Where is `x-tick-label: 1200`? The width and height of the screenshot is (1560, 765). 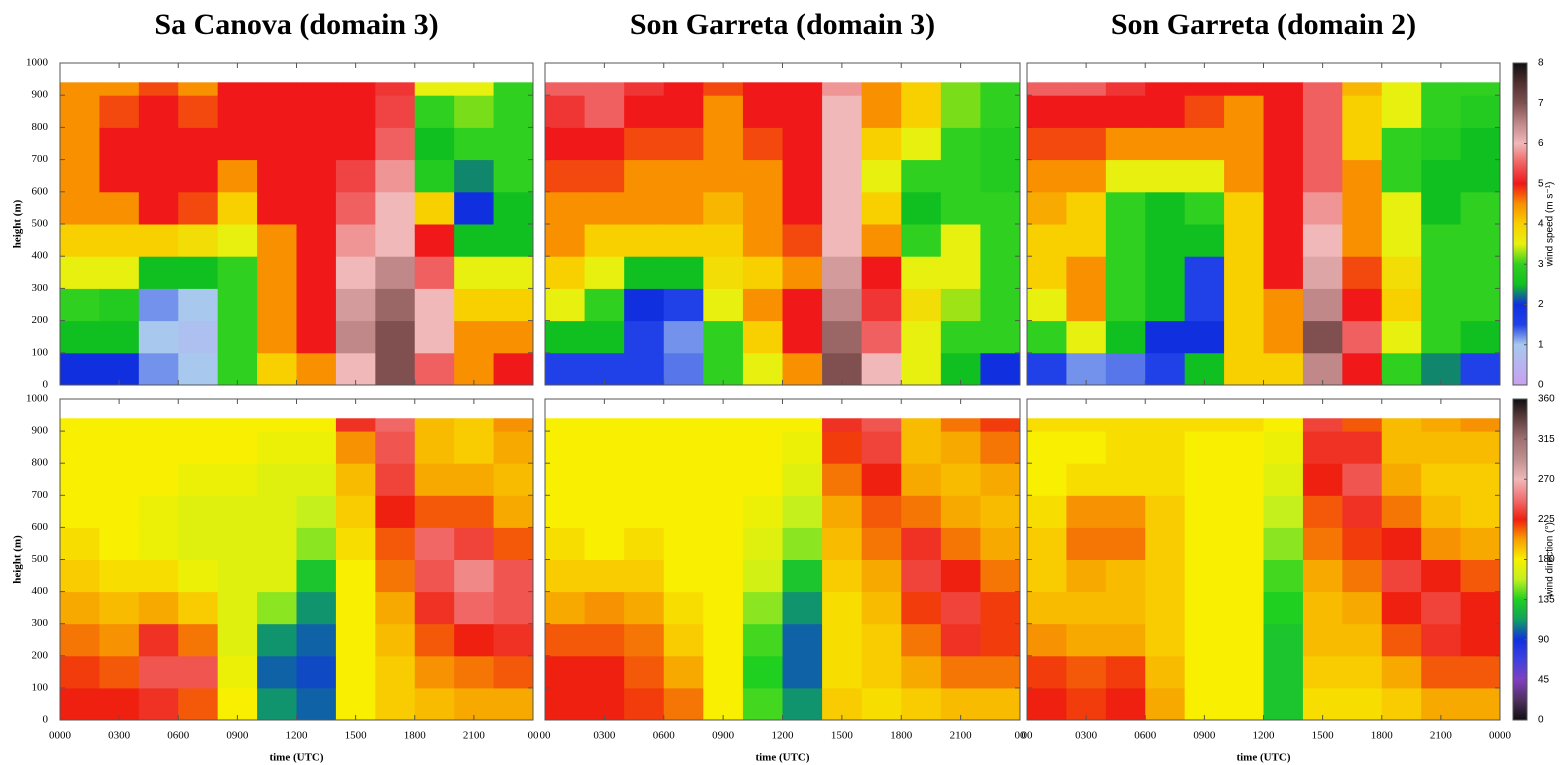
x-tick-label: 1200 is located at coordinates (1264, 736).